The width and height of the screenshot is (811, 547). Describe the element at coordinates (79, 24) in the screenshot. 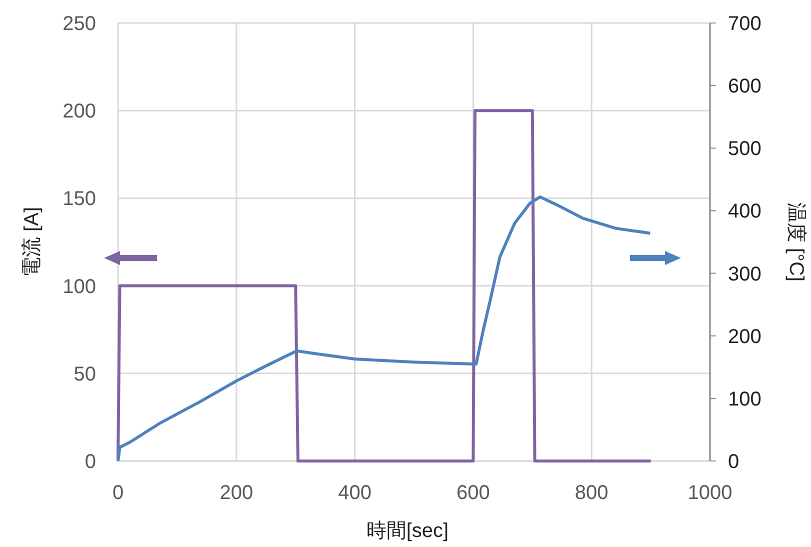

I see `y-tick-label: 250` at that location.